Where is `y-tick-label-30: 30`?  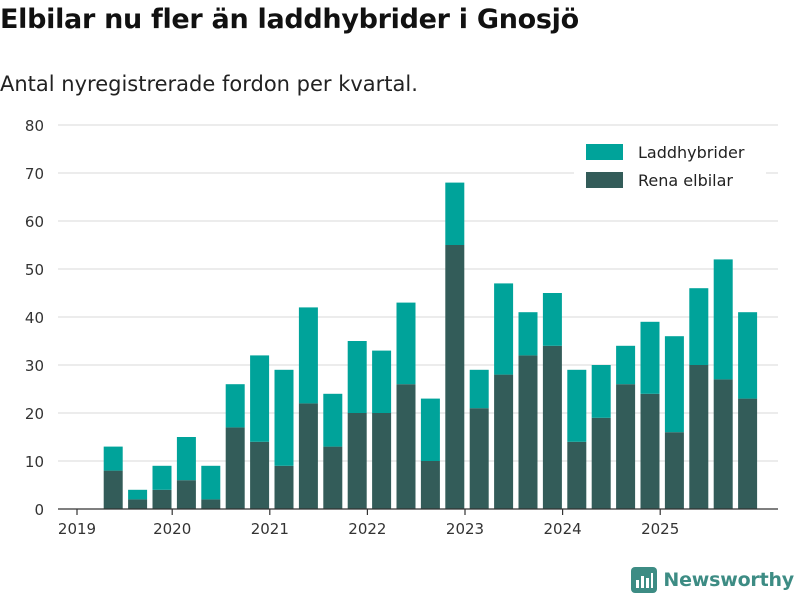 y-tick-label-30: 30 is located at coordinates (34, 366).